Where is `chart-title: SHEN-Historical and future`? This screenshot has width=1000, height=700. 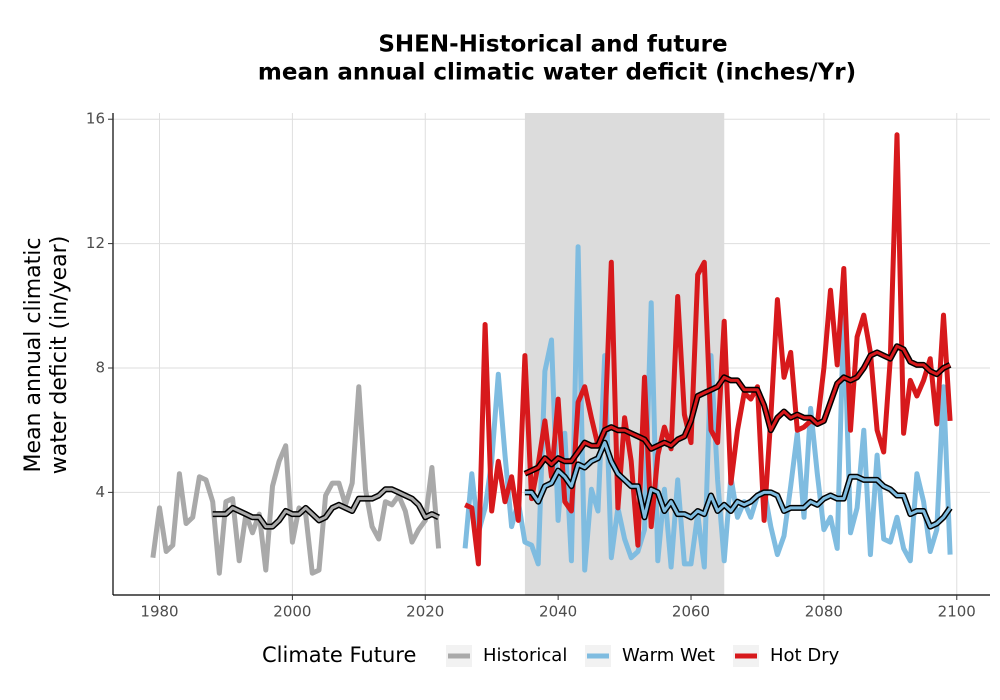
chart-title: SHEN-Historical and future is located at coordinates (552, 45).